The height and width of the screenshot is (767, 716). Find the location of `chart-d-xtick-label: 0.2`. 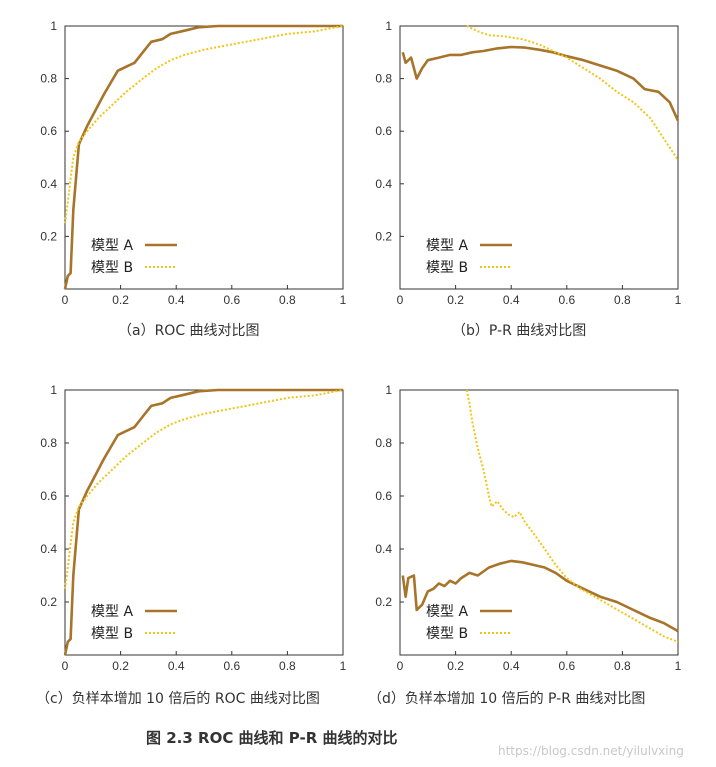

chart-d-xtick-label: 0.2 is located at coordinates (455, 666).